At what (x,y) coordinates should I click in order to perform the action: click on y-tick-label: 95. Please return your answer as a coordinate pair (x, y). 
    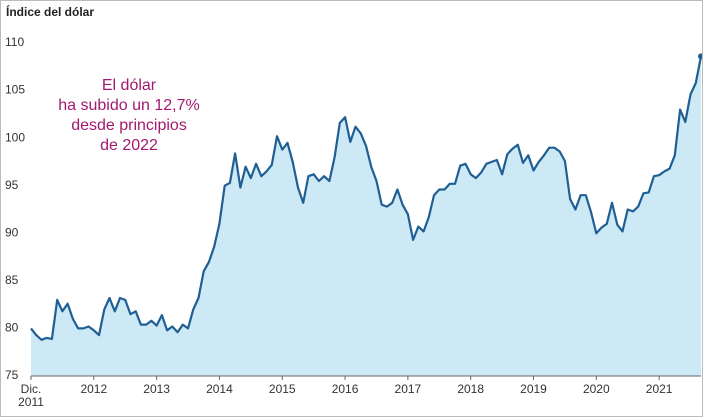
    Looking at the image, I should click on (12, 185).